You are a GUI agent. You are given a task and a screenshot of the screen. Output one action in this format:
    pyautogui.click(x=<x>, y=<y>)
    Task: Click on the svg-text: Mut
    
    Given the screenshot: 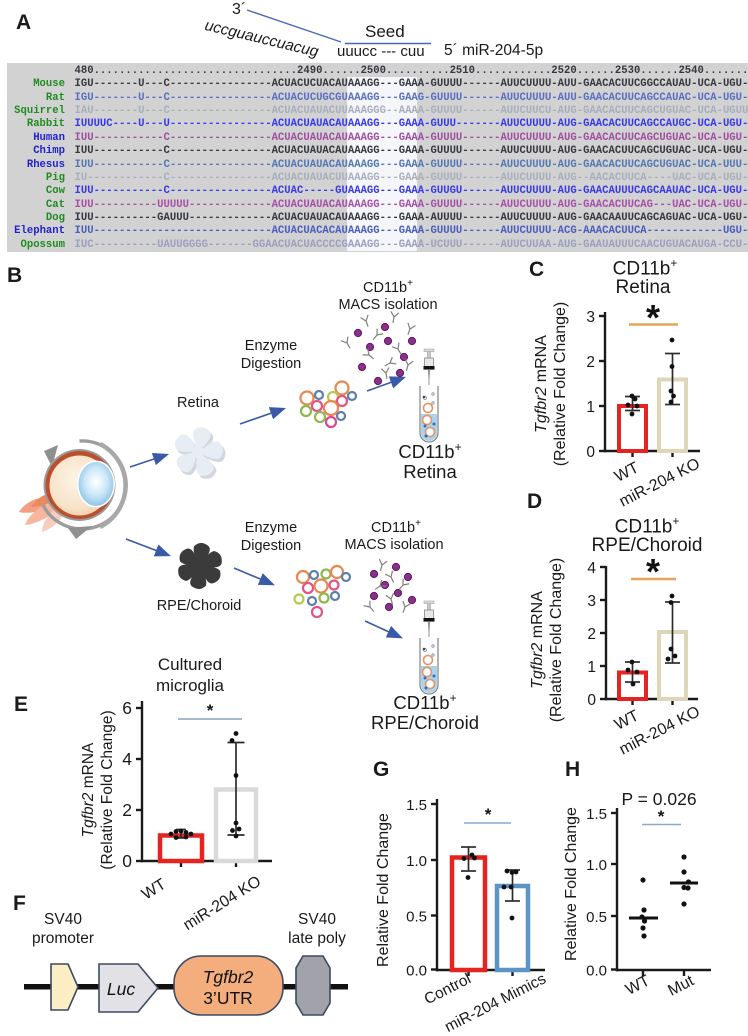 What is the action you would take?
    pyautogui.click(x=681, y=986)
    